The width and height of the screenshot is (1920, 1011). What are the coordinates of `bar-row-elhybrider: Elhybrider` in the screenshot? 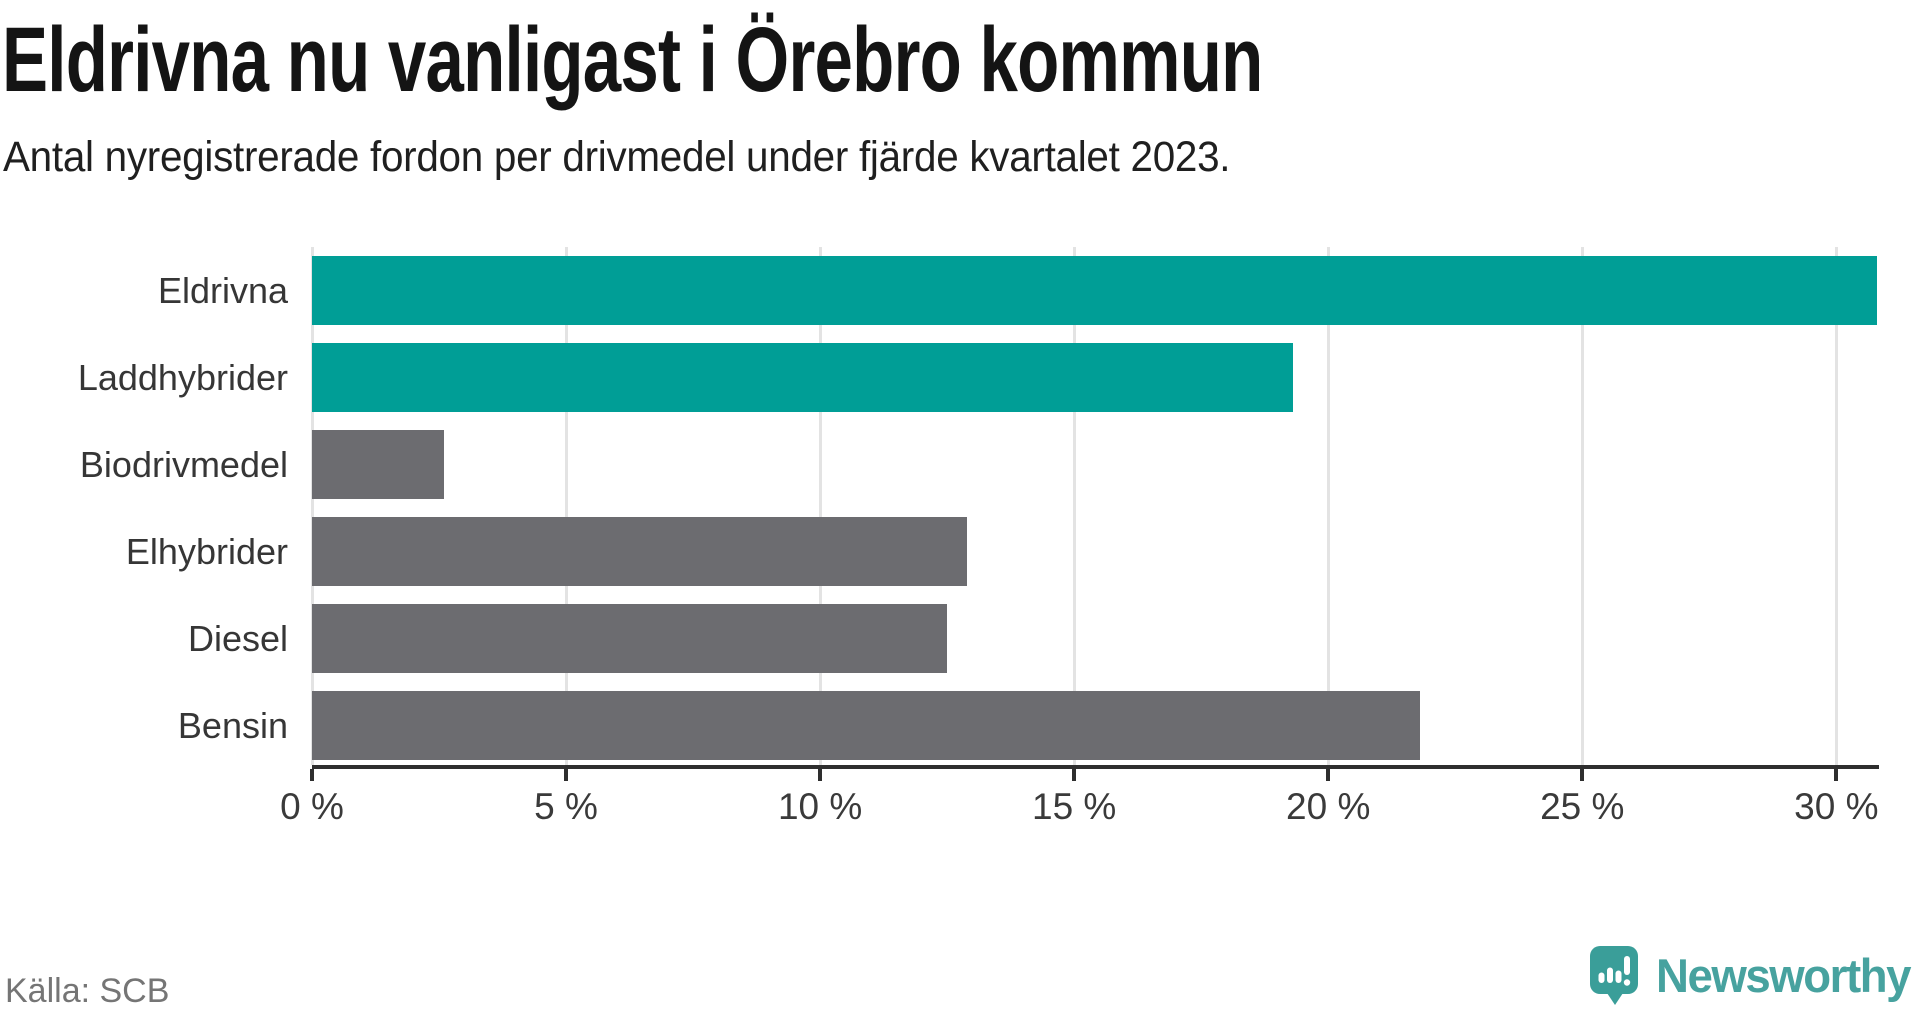 It's located at (960, 551).